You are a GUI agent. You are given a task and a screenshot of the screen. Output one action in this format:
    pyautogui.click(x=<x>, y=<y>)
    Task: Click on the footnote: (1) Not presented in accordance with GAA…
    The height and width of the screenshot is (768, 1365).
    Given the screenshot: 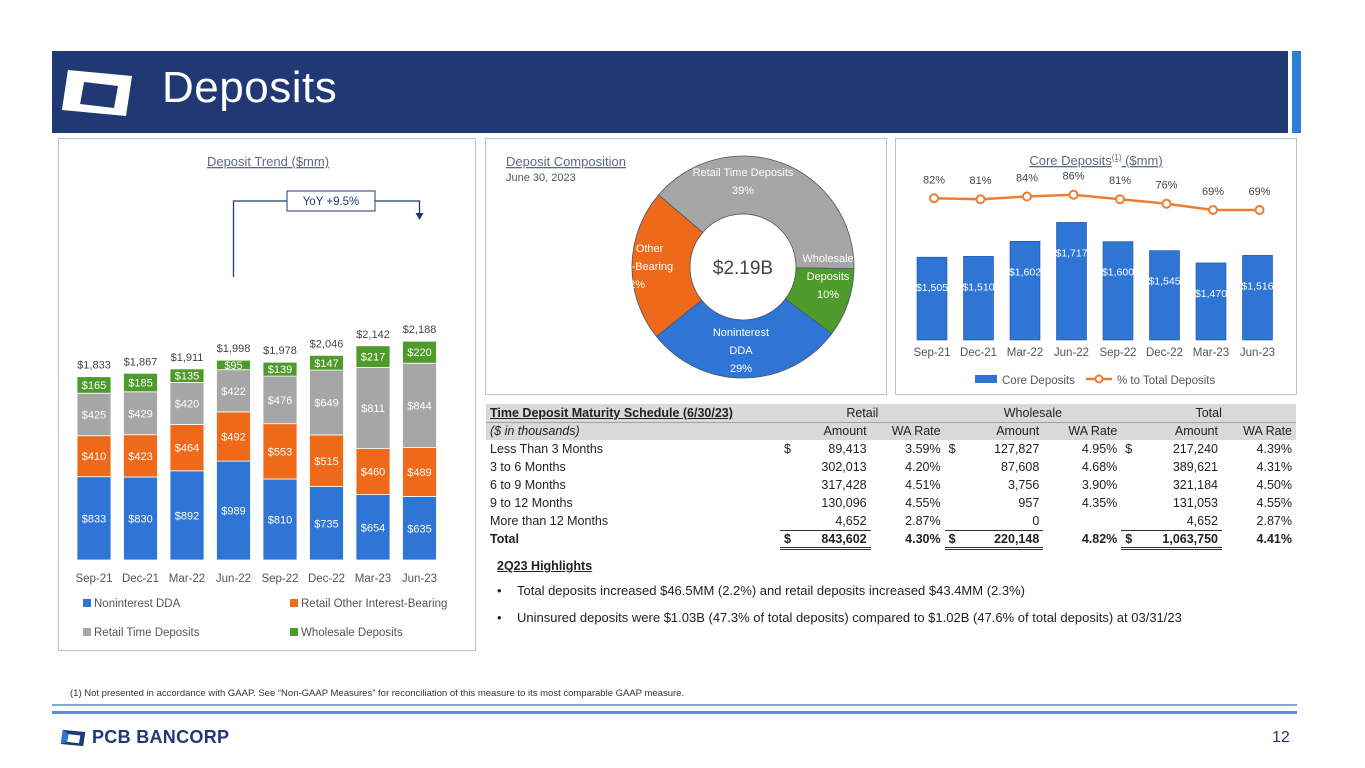 What is the action you would take?
    pyautogui.click(x=377, y=693)
    